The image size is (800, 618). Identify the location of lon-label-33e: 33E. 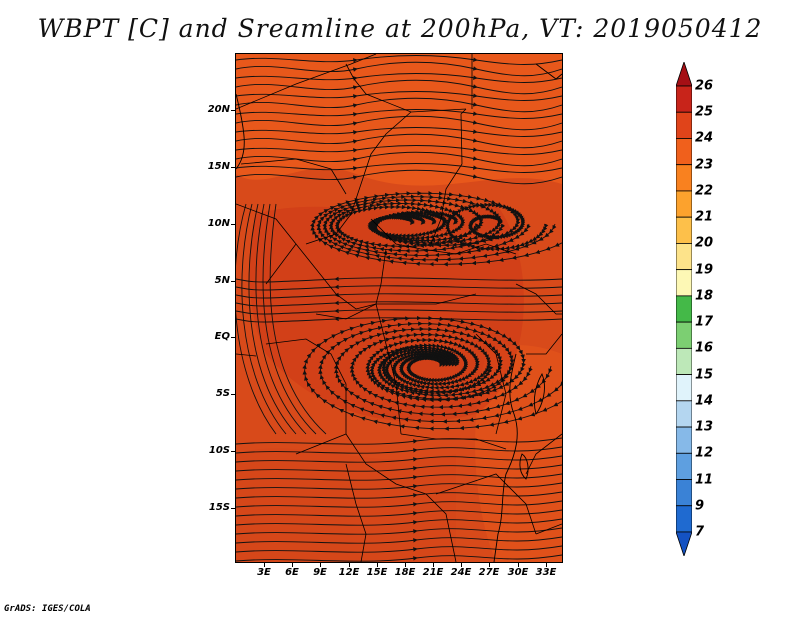
(546, 572).